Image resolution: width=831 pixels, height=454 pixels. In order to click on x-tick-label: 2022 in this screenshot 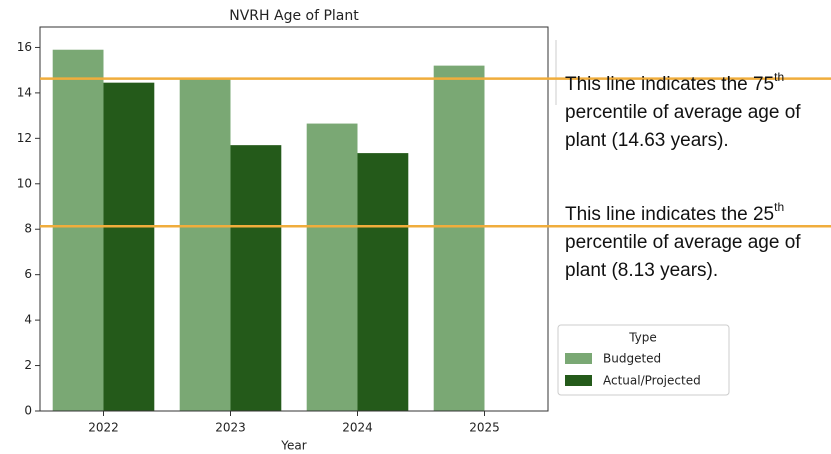, I will do `click(103, 428)`.